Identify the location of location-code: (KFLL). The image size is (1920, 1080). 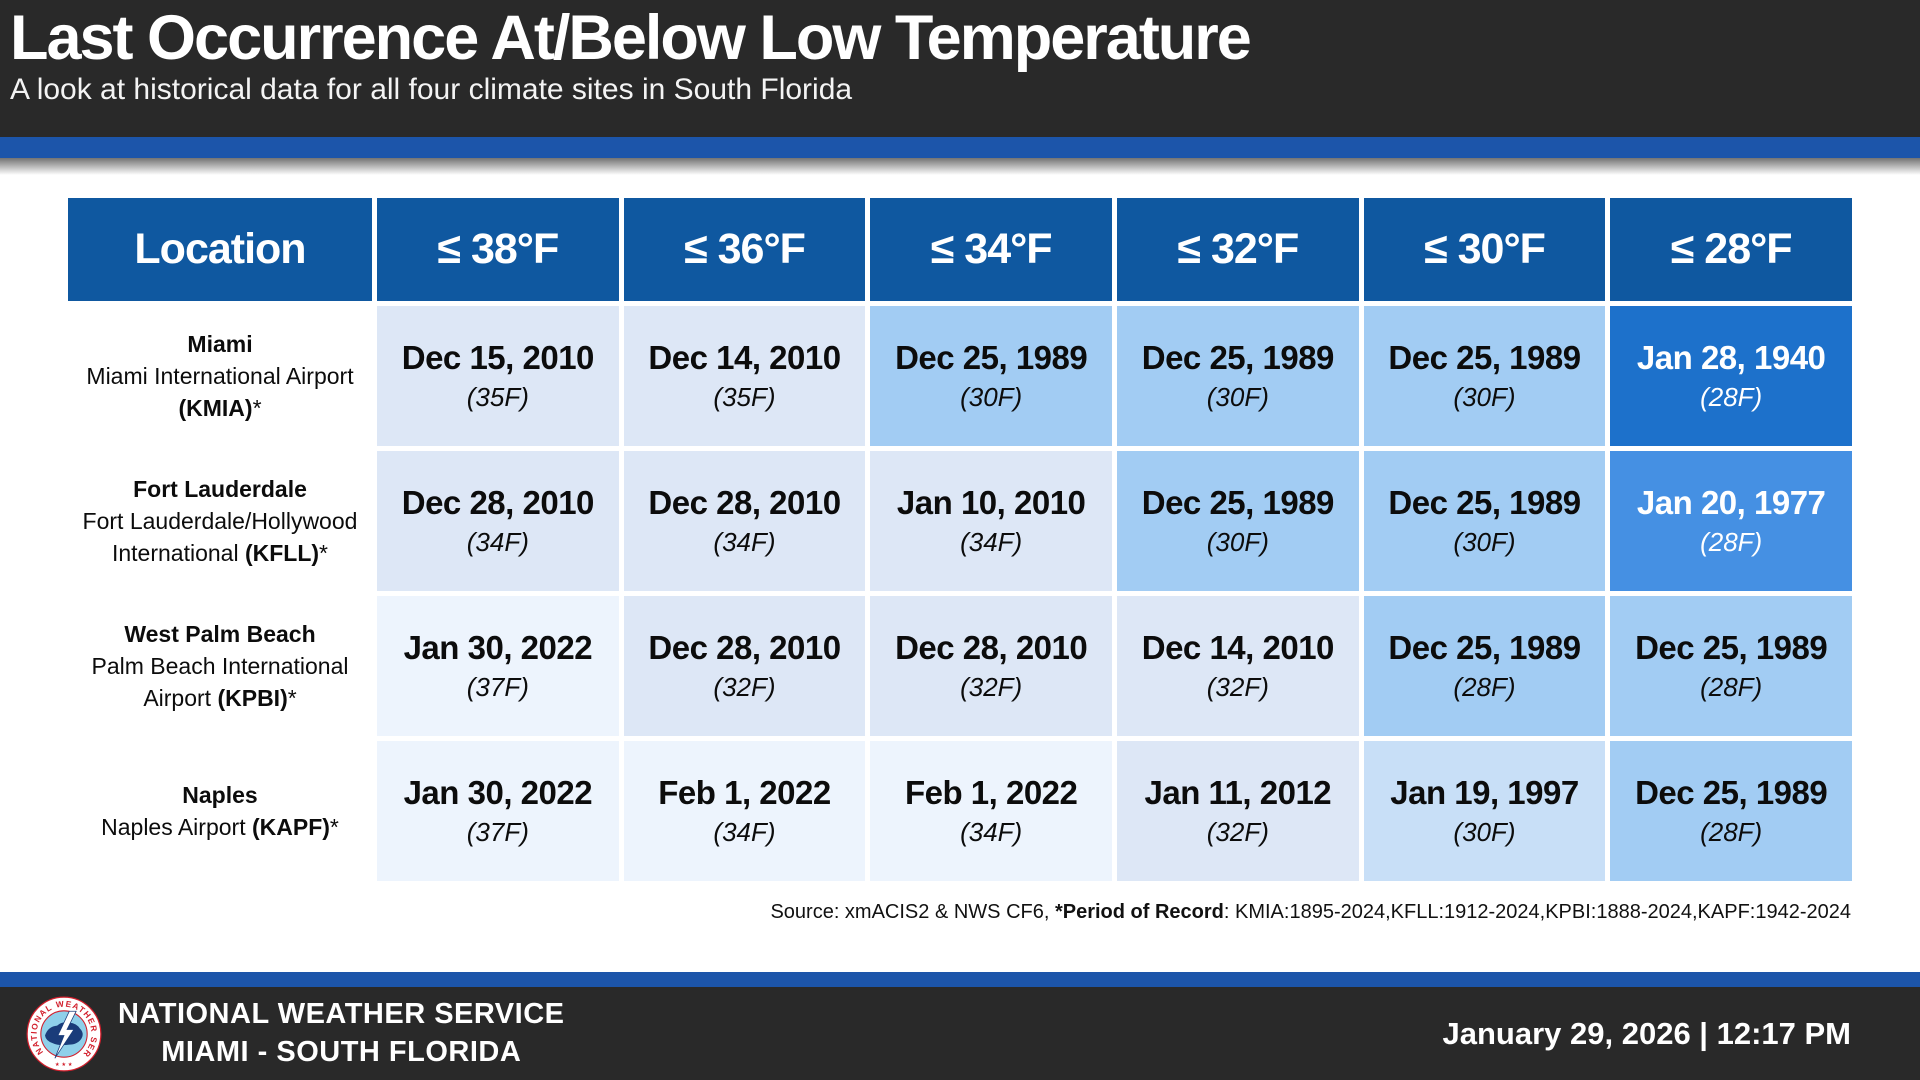
(282, 553).